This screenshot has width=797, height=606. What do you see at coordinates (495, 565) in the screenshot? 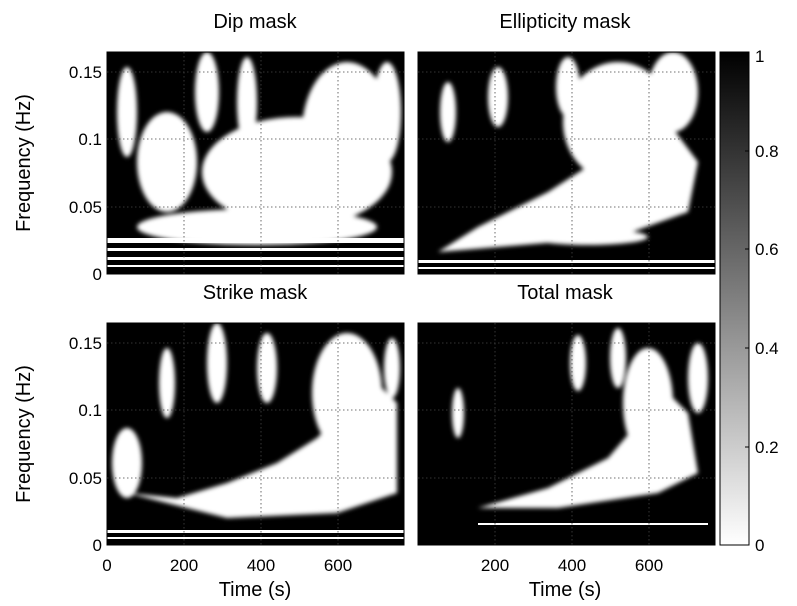
I see `xtick-label-total-1: 200` at bounding box center [495, 565].